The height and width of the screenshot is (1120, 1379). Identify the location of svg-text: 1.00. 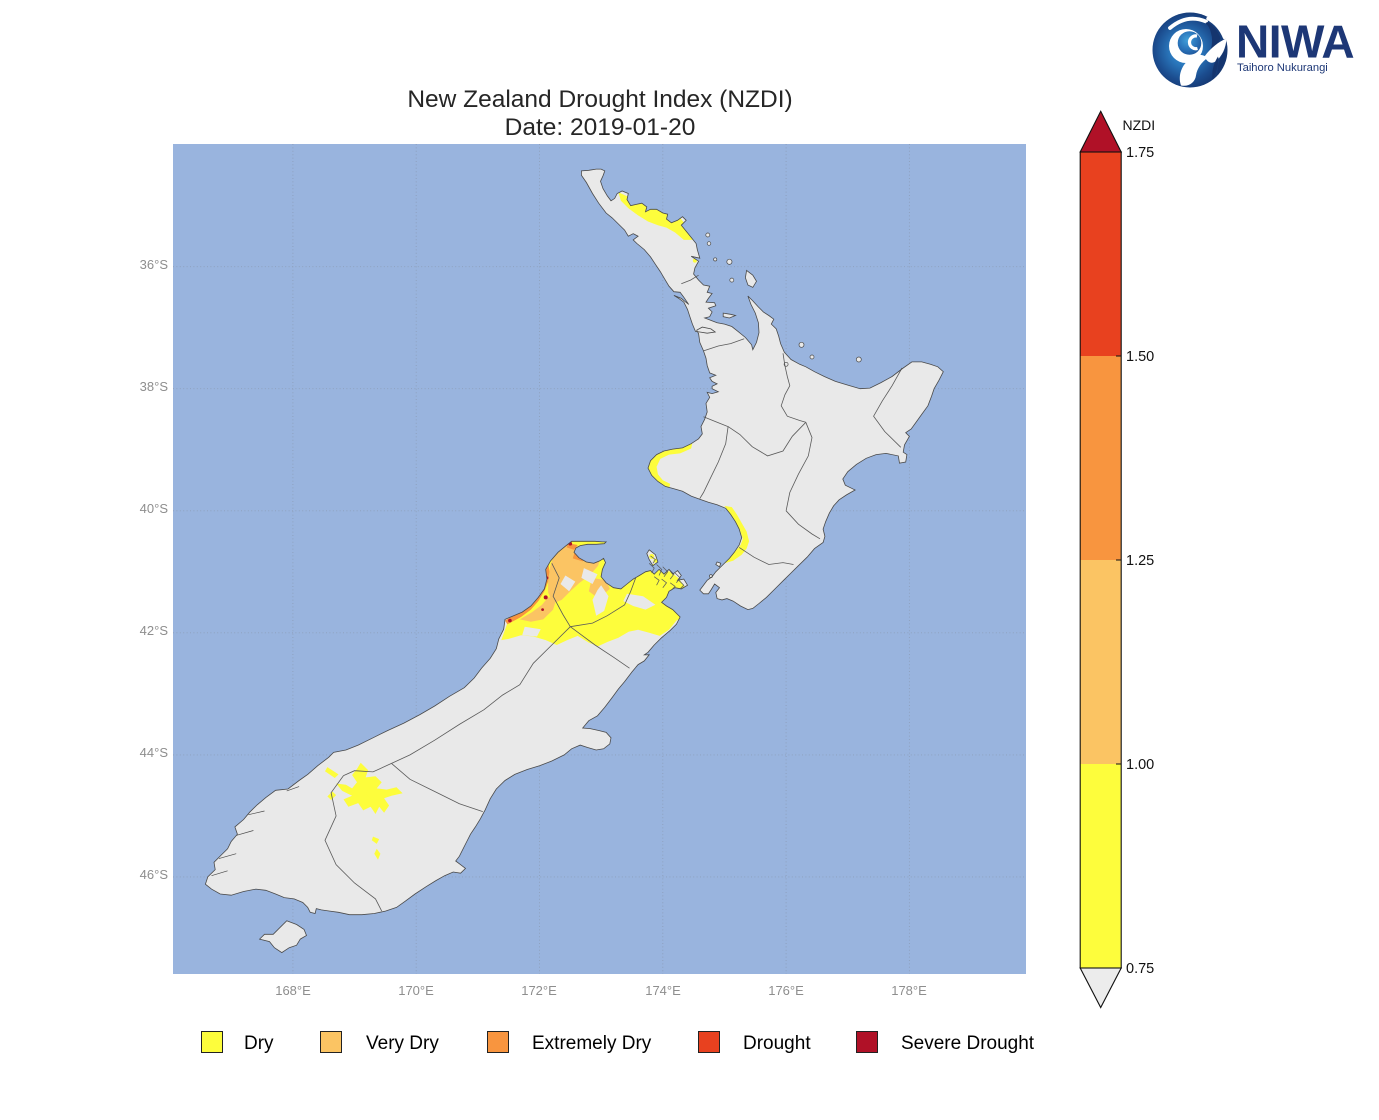
(1140, 765).